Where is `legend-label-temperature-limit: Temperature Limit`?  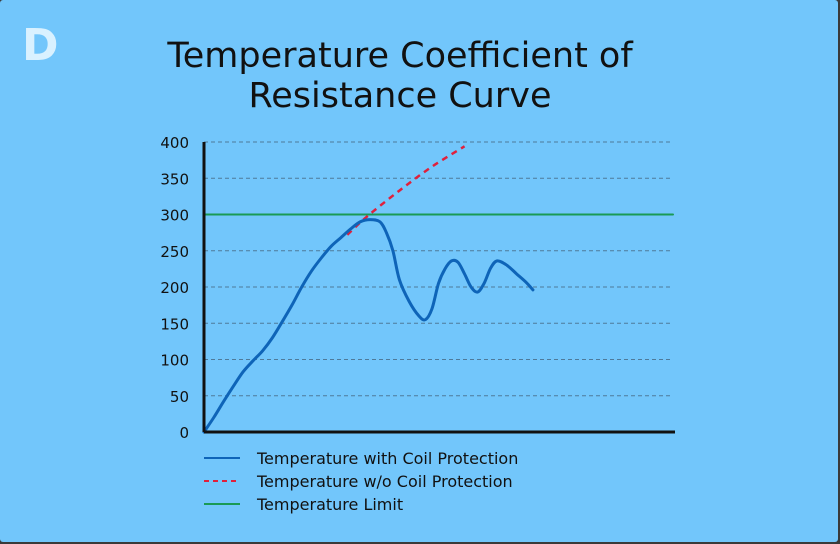
legend-label-temperature-limit: Temperature Limit is located at coordinates (329, 504).